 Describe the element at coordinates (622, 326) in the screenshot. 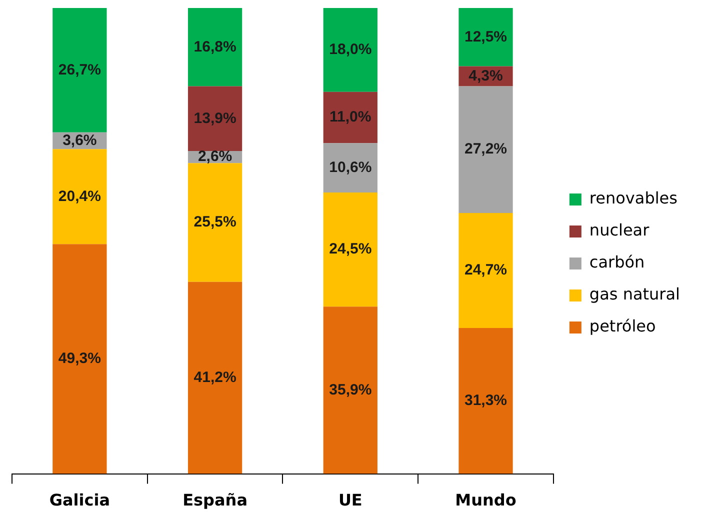

I see `legend-label: petróleo` at that location.